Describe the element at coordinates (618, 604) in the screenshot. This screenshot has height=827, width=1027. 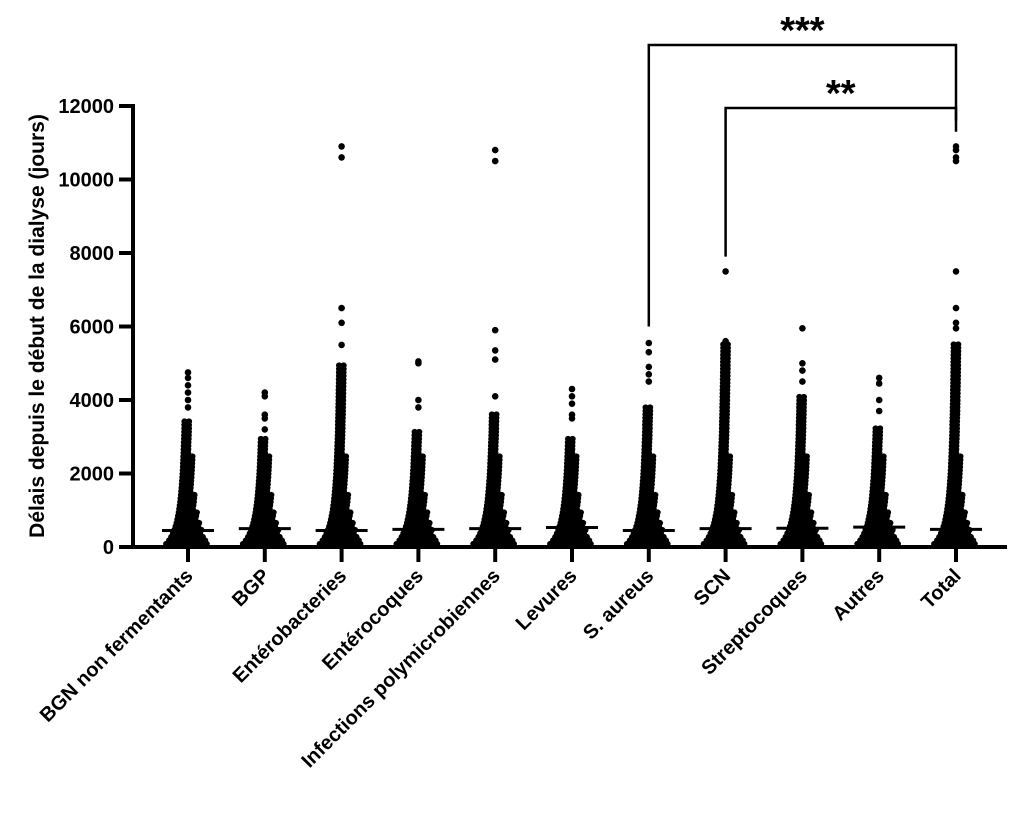
I see `x-tick-label: S. aureus` at that location.